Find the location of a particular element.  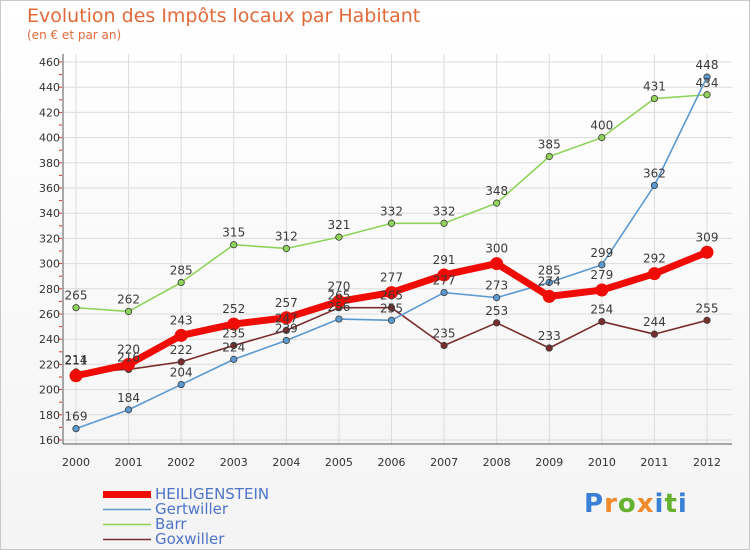

data-point-barr-2012 is located at coordinates (707, 95).